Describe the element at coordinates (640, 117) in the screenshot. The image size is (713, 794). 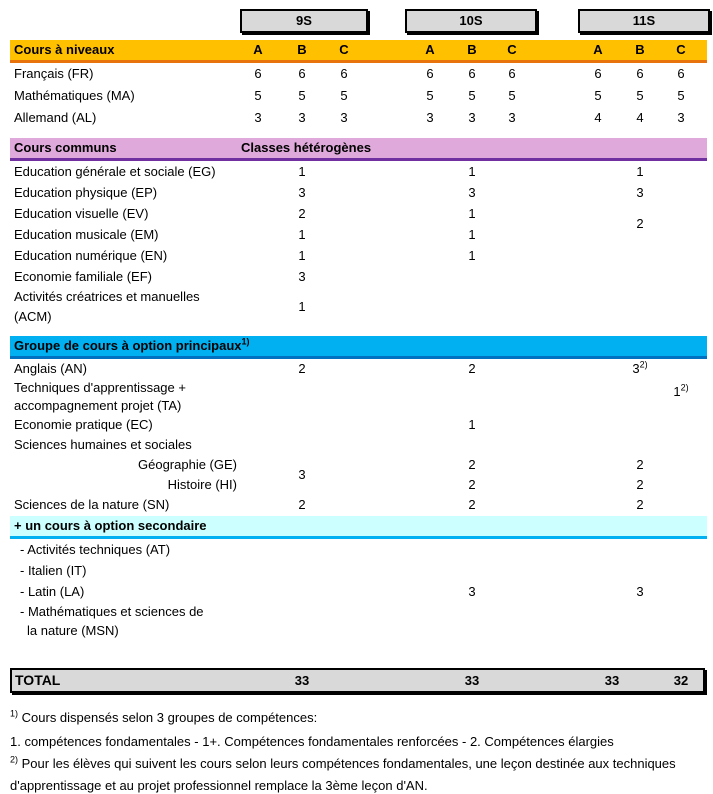
I see `cell-number: 4` at that location.